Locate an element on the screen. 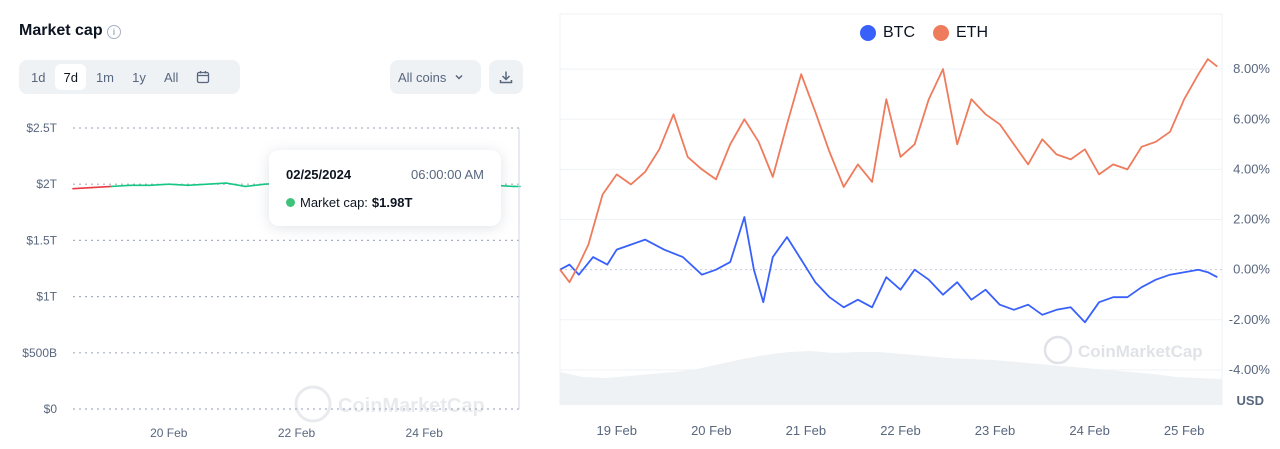 The image size is (1280, 449). legend-label-eth: ETH is located at coordinates (972, 32).